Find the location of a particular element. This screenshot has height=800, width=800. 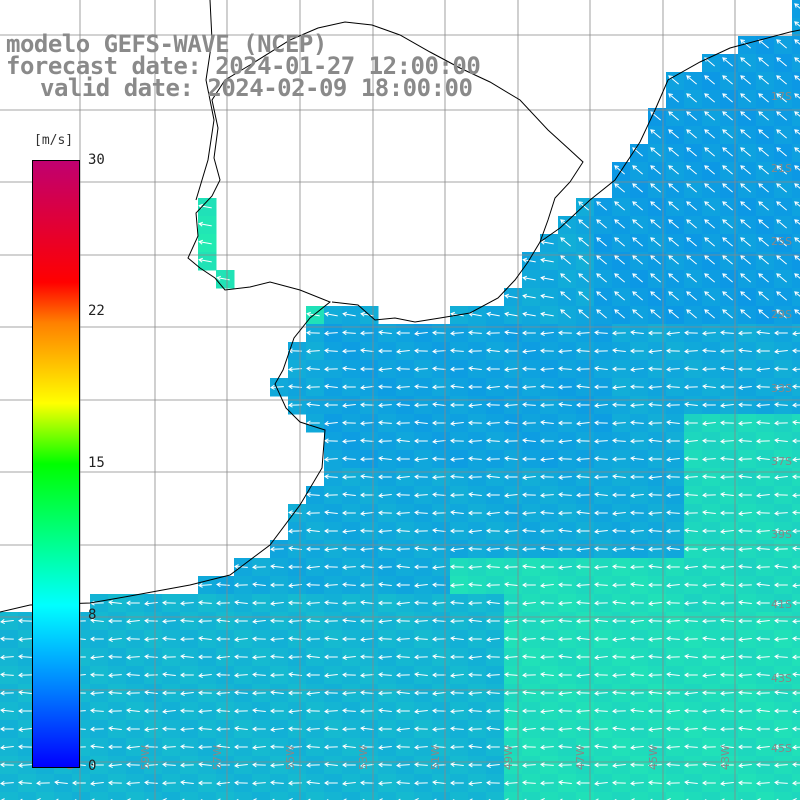

lat-label: 17S is located at coordinates (781, 96).